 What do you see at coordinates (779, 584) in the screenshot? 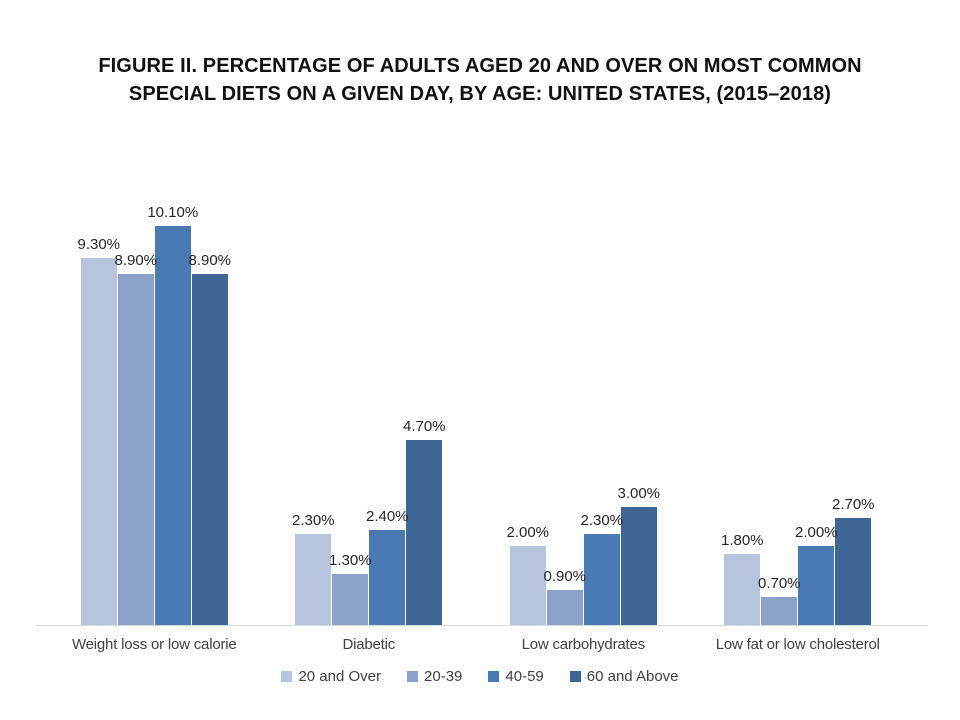
I see `bar-data-label: 0.70%` at bounding box center [779, 584].